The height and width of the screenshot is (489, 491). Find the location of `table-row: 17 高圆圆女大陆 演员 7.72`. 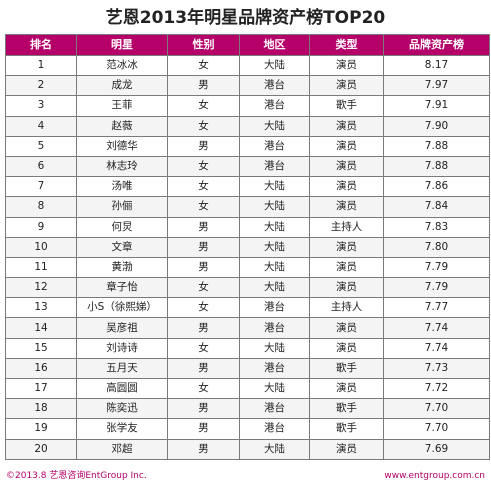

table-row: 17 高圆圆女大陆 演员 7.72 is located at coordinates (247, 388).